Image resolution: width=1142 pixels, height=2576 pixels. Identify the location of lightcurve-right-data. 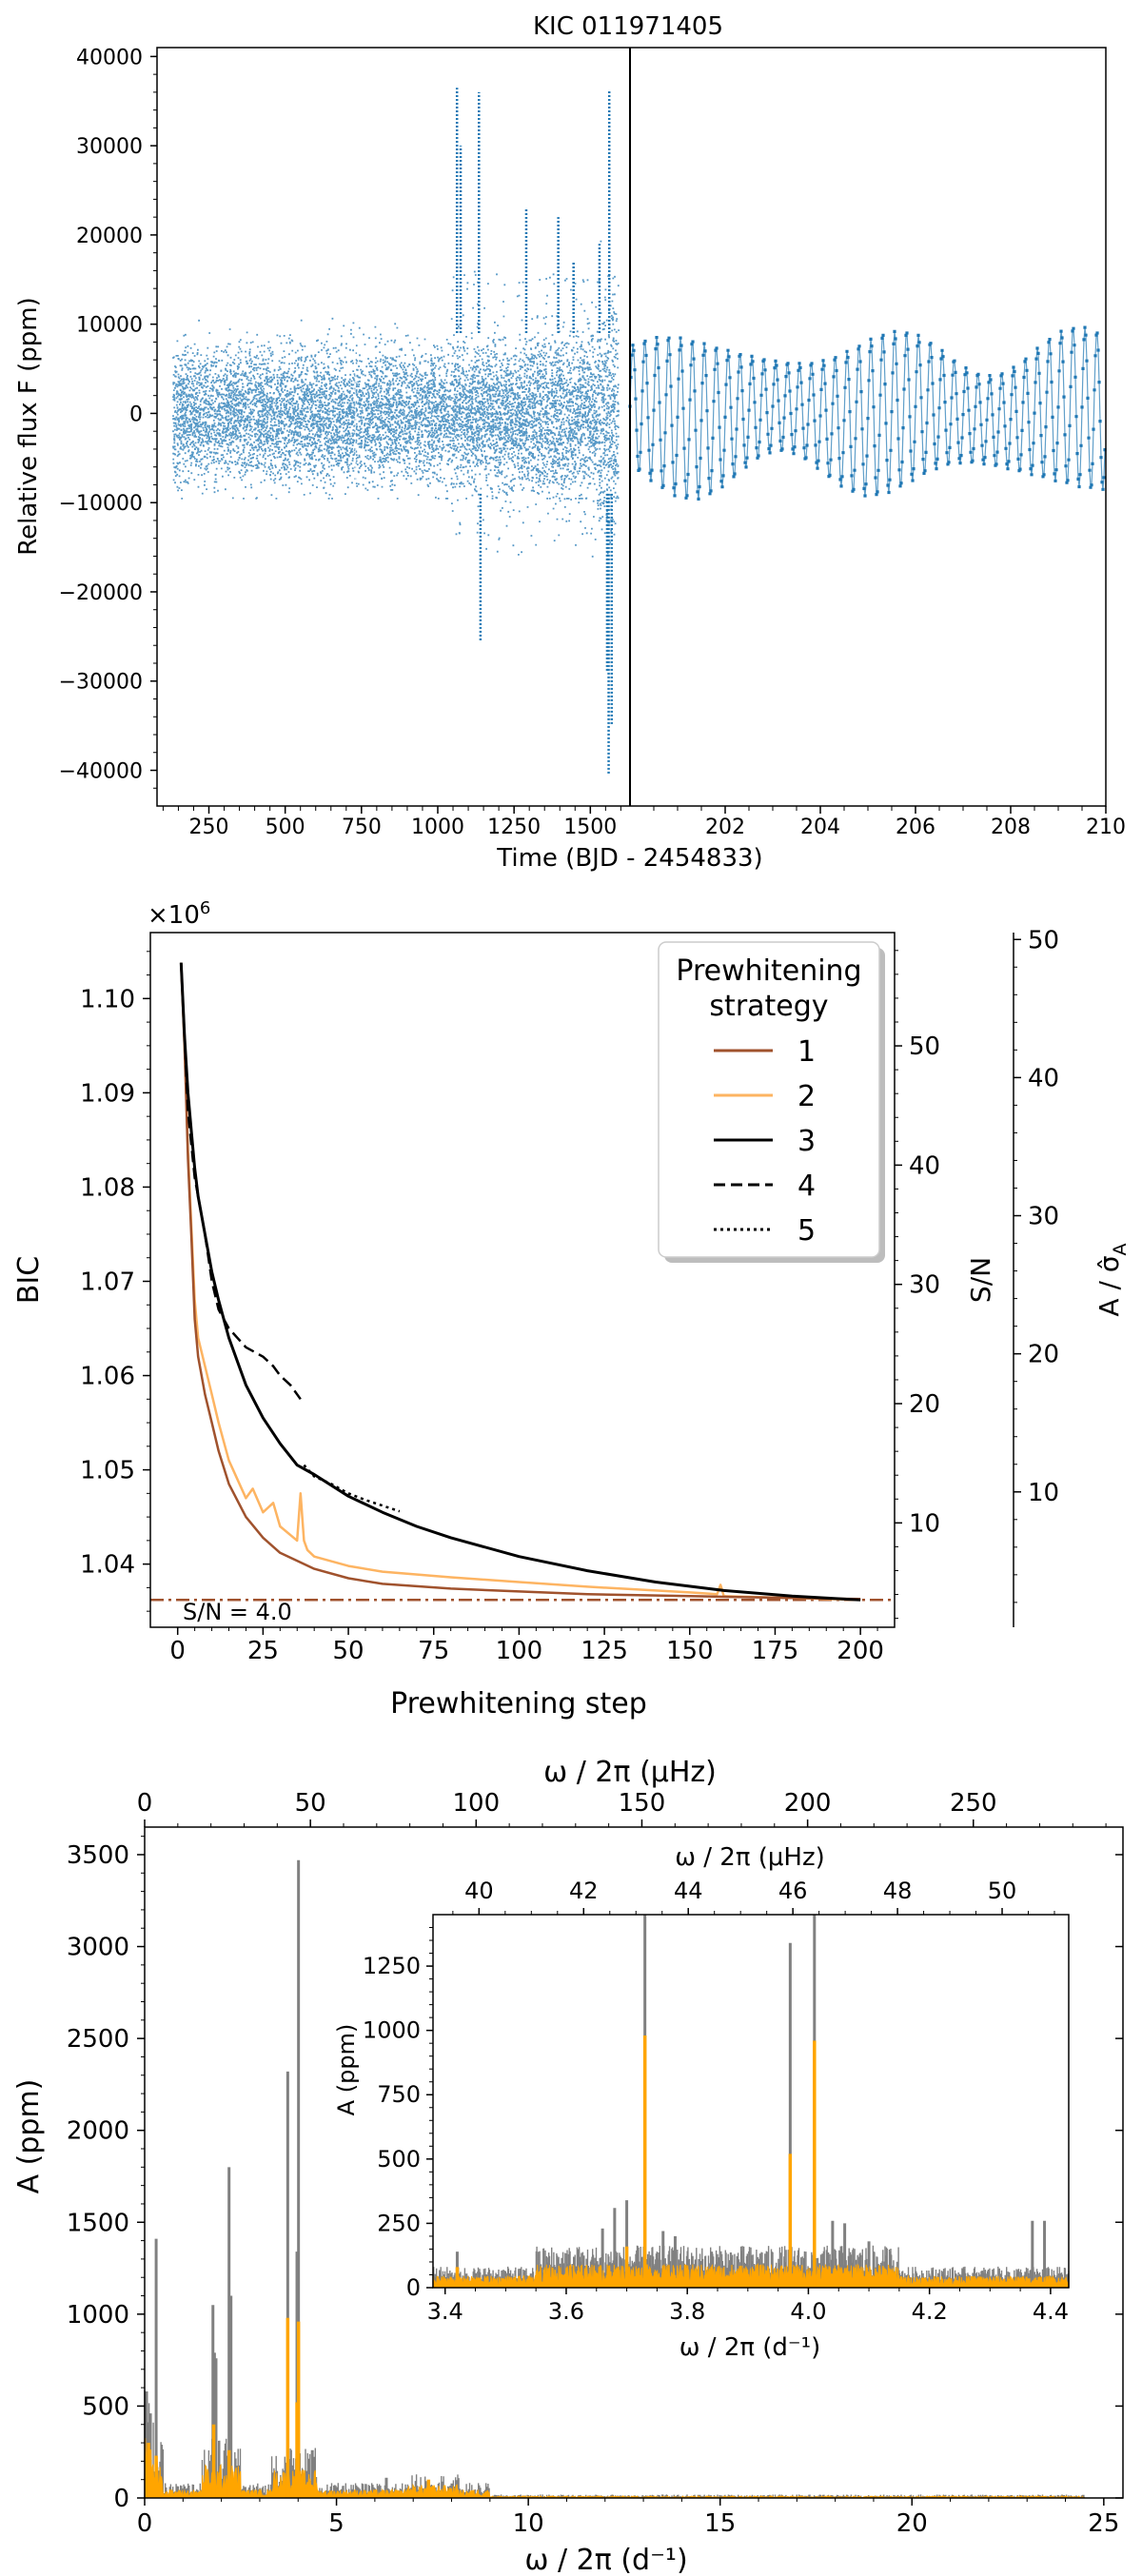
(867, 413).